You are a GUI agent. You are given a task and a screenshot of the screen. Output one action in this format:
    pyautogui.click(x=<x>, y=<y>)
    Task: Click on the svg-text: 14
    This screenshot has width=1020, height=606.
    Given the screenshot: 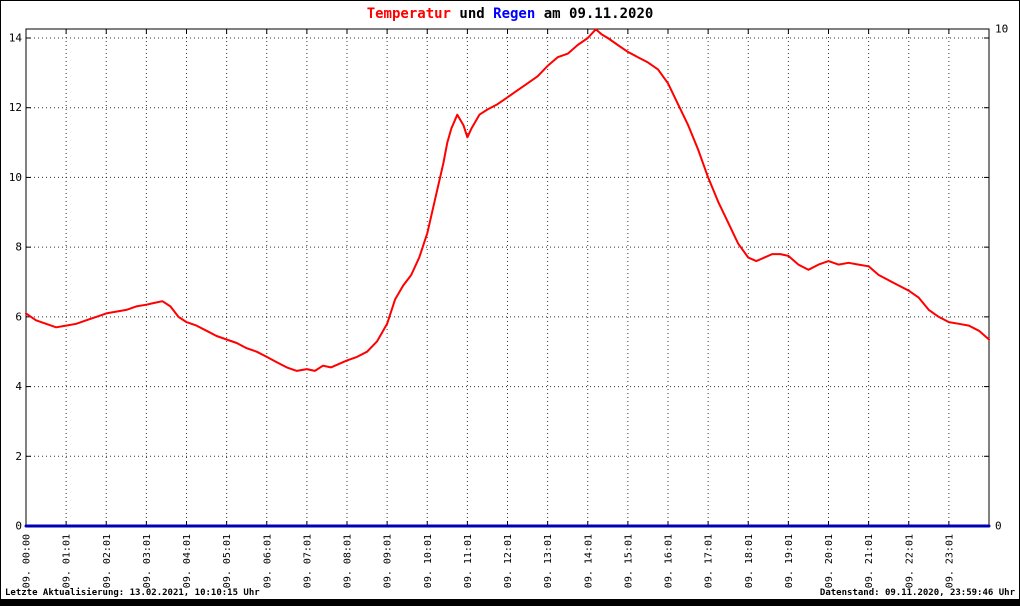 What is the action you would take?
    pyautogui.click(x=16, y=38)
    